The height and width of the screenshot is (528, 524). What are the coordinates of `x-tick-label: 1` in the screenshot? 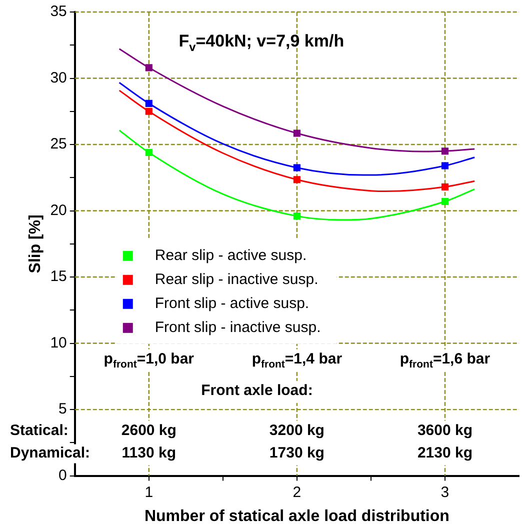 It's located at (149, 492).